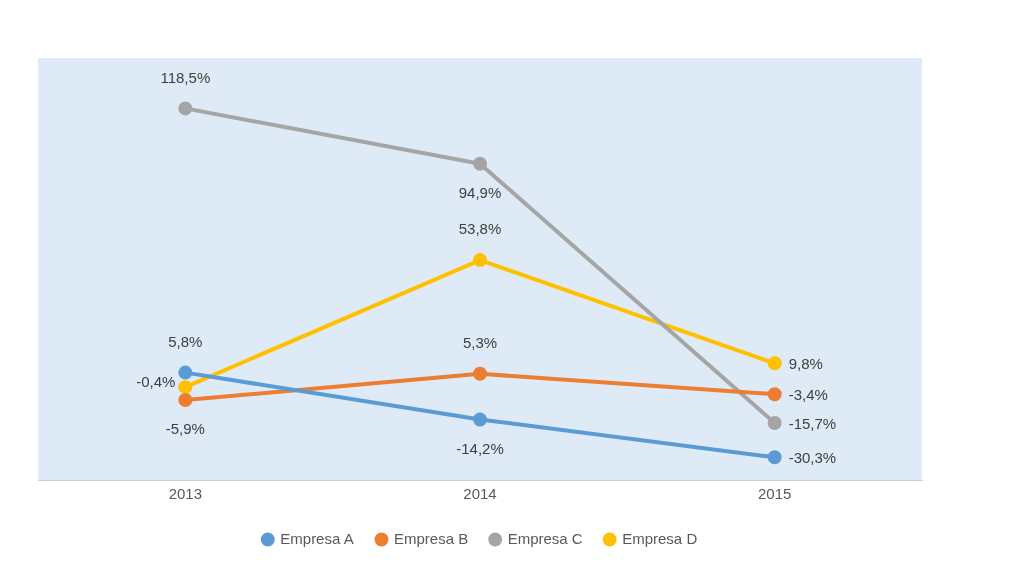 This screenshot has height=575, width=1010. What do you see at coordinates (812, 458) in the screenshot?
I see `data-label: -30,3%` at bounding box center [812, 458].